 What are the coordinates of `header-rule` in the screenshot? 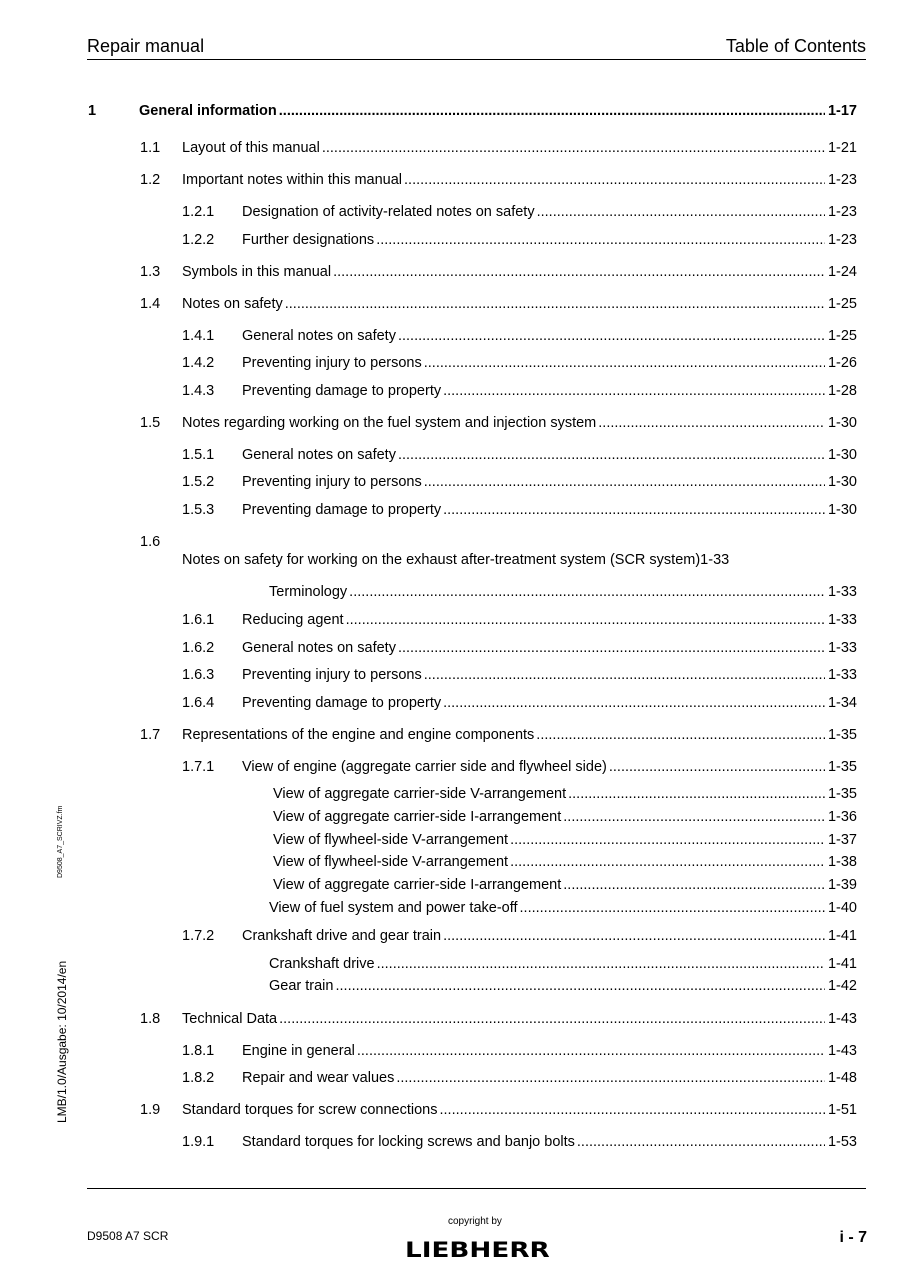 It's located at (476, 59).